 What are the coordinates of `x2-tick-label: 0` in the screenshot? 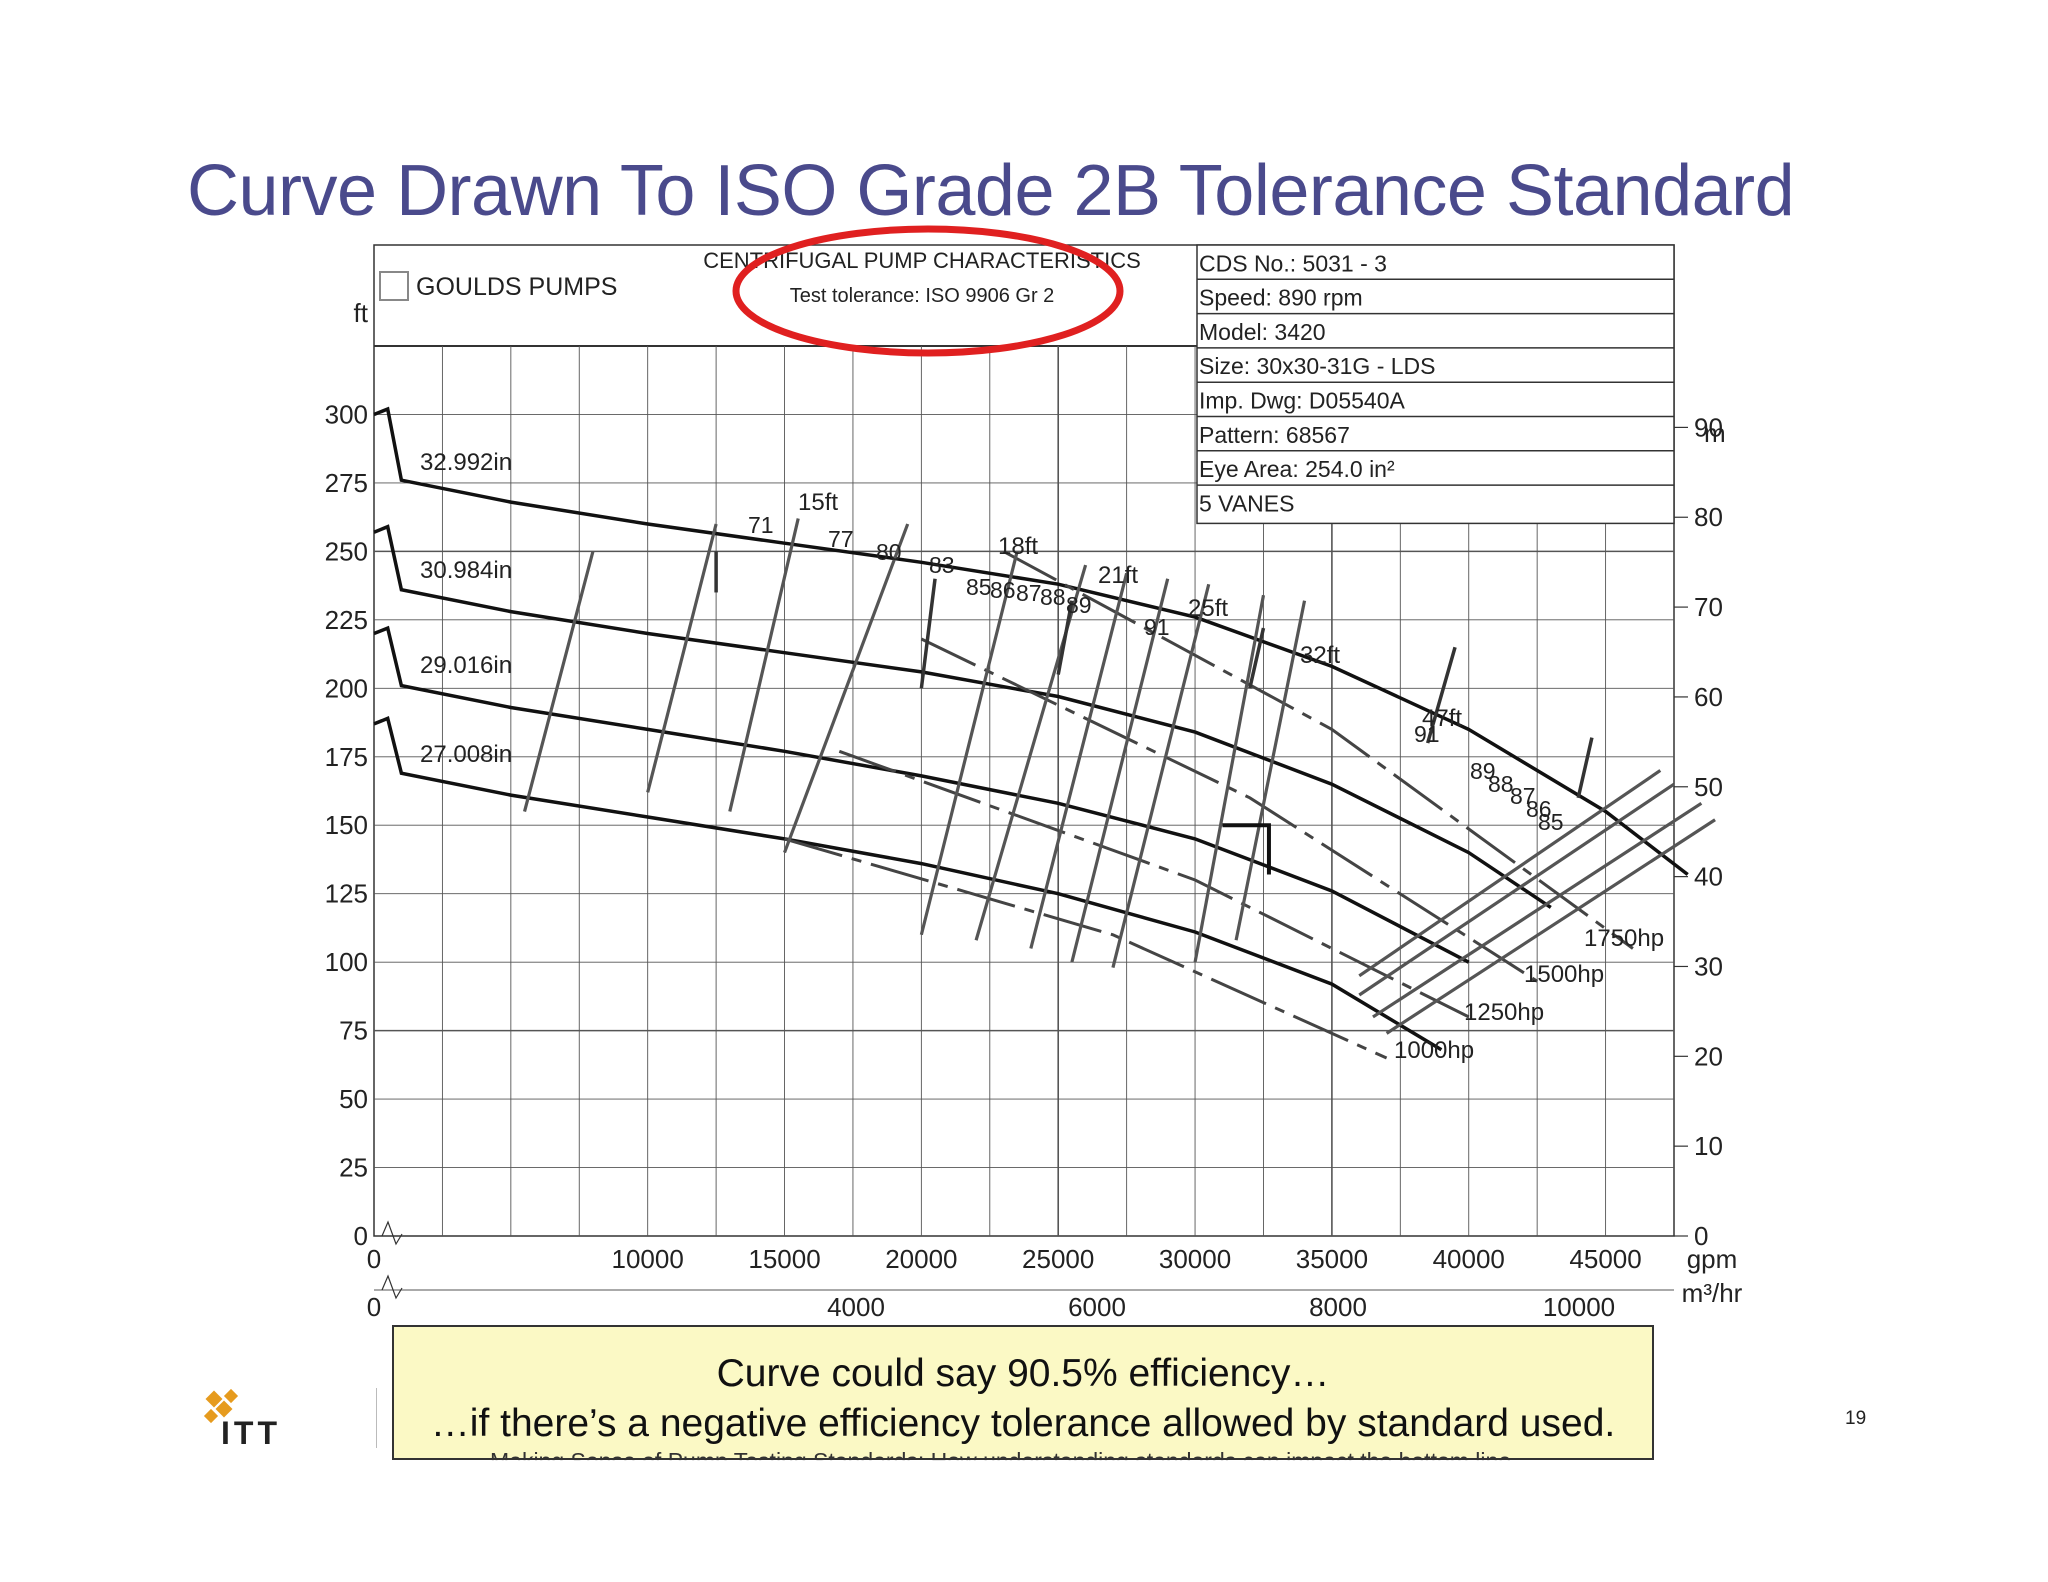 It's located at (374, 1307).